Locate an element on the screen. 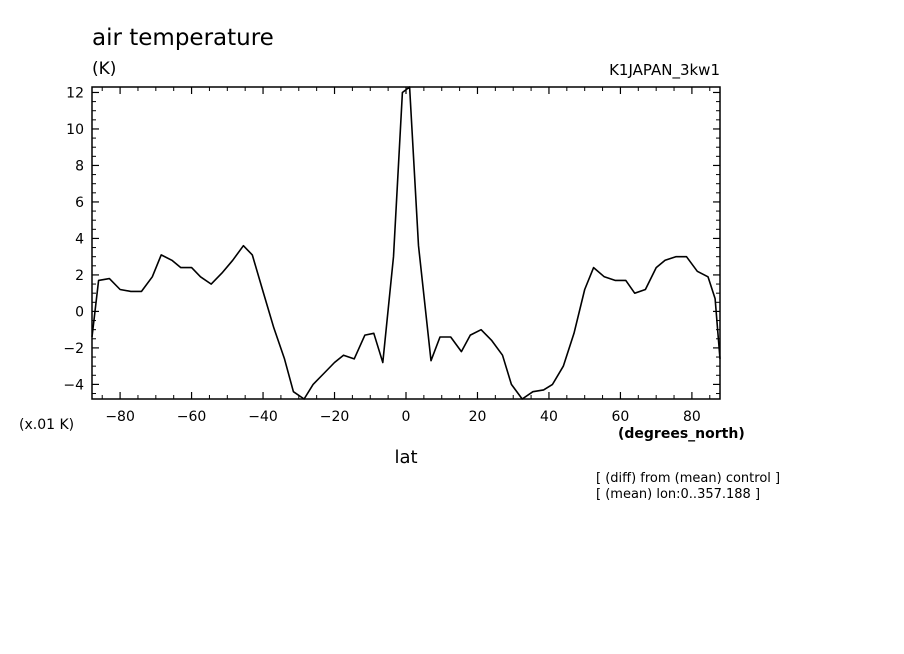 Image resolution: width=904 pixels, height=654 pixels. x-tick-label: −60 is located at coordinates (192, 417).